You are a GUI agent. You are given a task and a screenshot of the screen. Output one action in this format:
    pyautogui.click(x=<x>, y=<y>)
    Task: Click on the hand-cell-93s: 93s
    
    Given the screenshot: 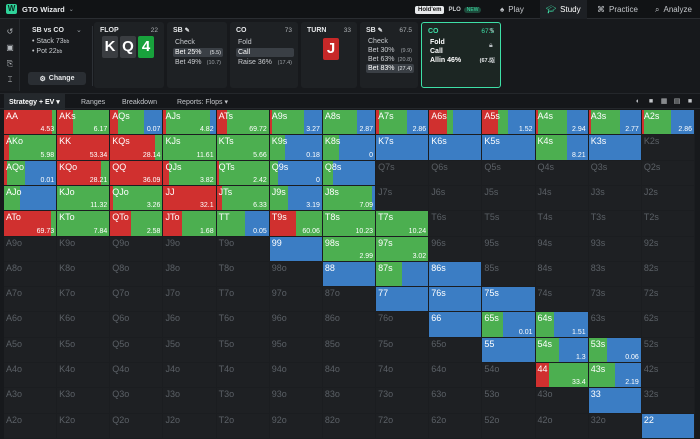 What is the action you would take?
    pyautogui.click(x=615, y=249)
    